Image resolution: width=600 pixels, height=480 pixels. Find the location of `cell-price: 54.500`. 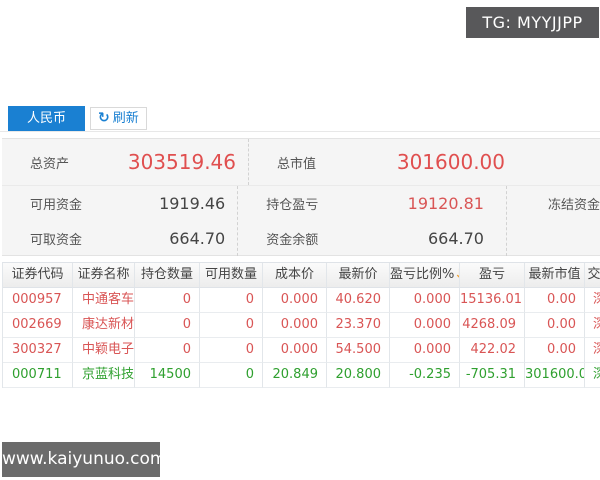

cell-price: 54.500 is located at coordinates (358, 350).